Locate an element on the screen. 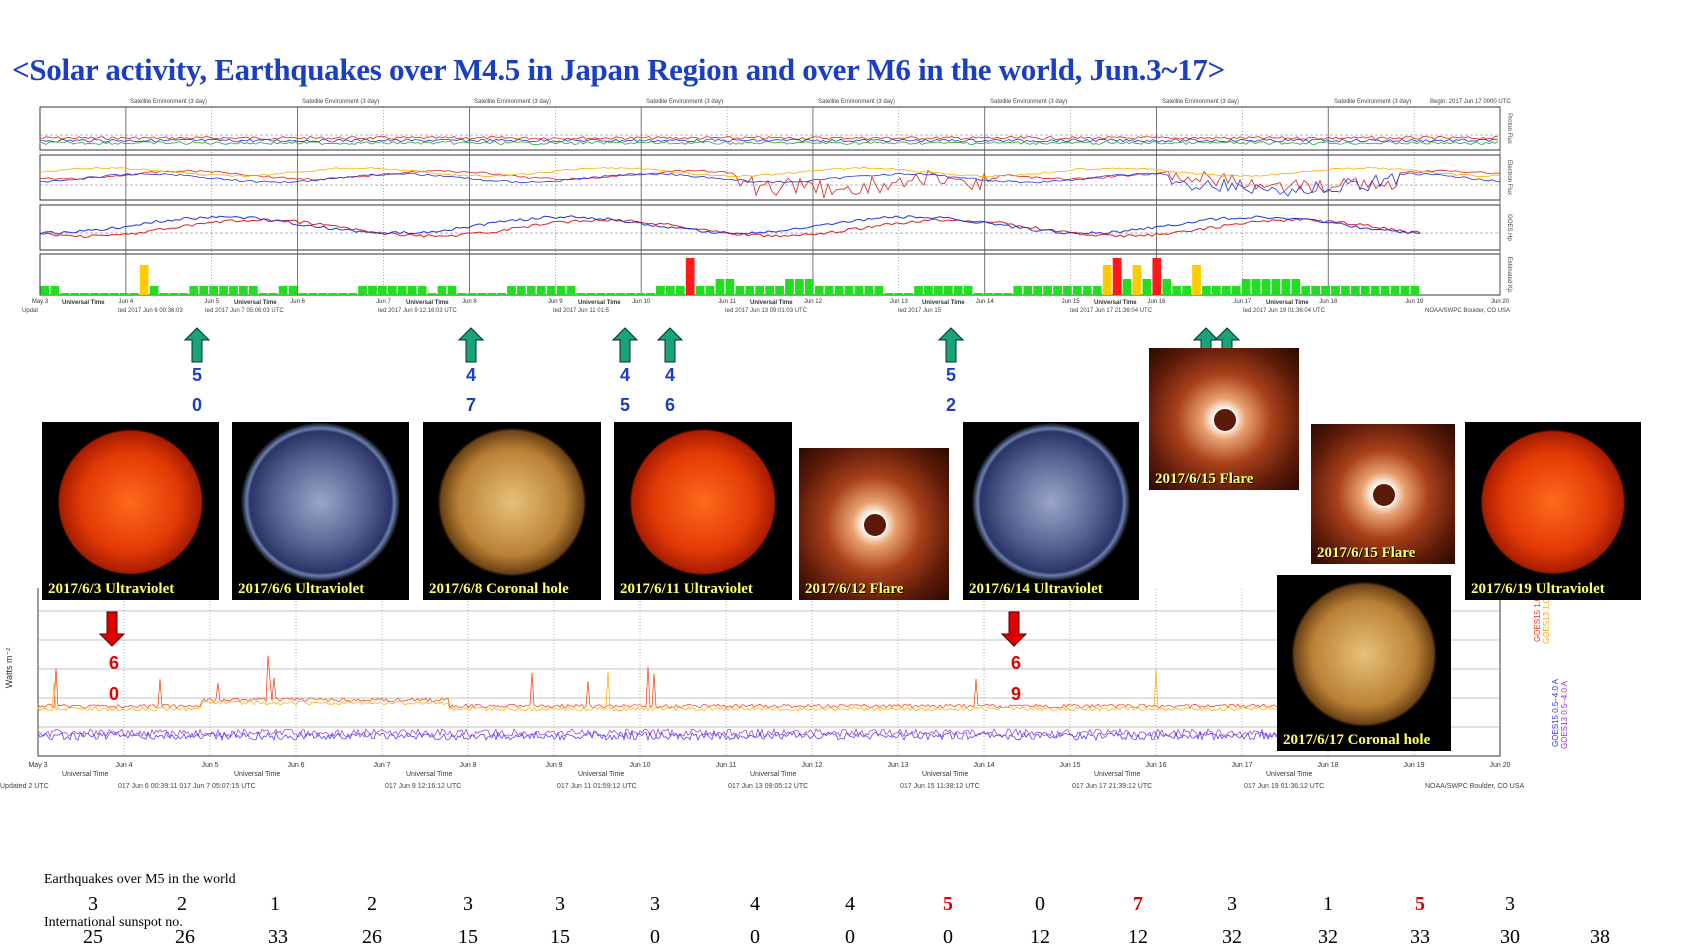 The width and height of the screenshot is (1694, 952). solar-image: 2017/6/15 Flare is located at coordinates (1224, 419).